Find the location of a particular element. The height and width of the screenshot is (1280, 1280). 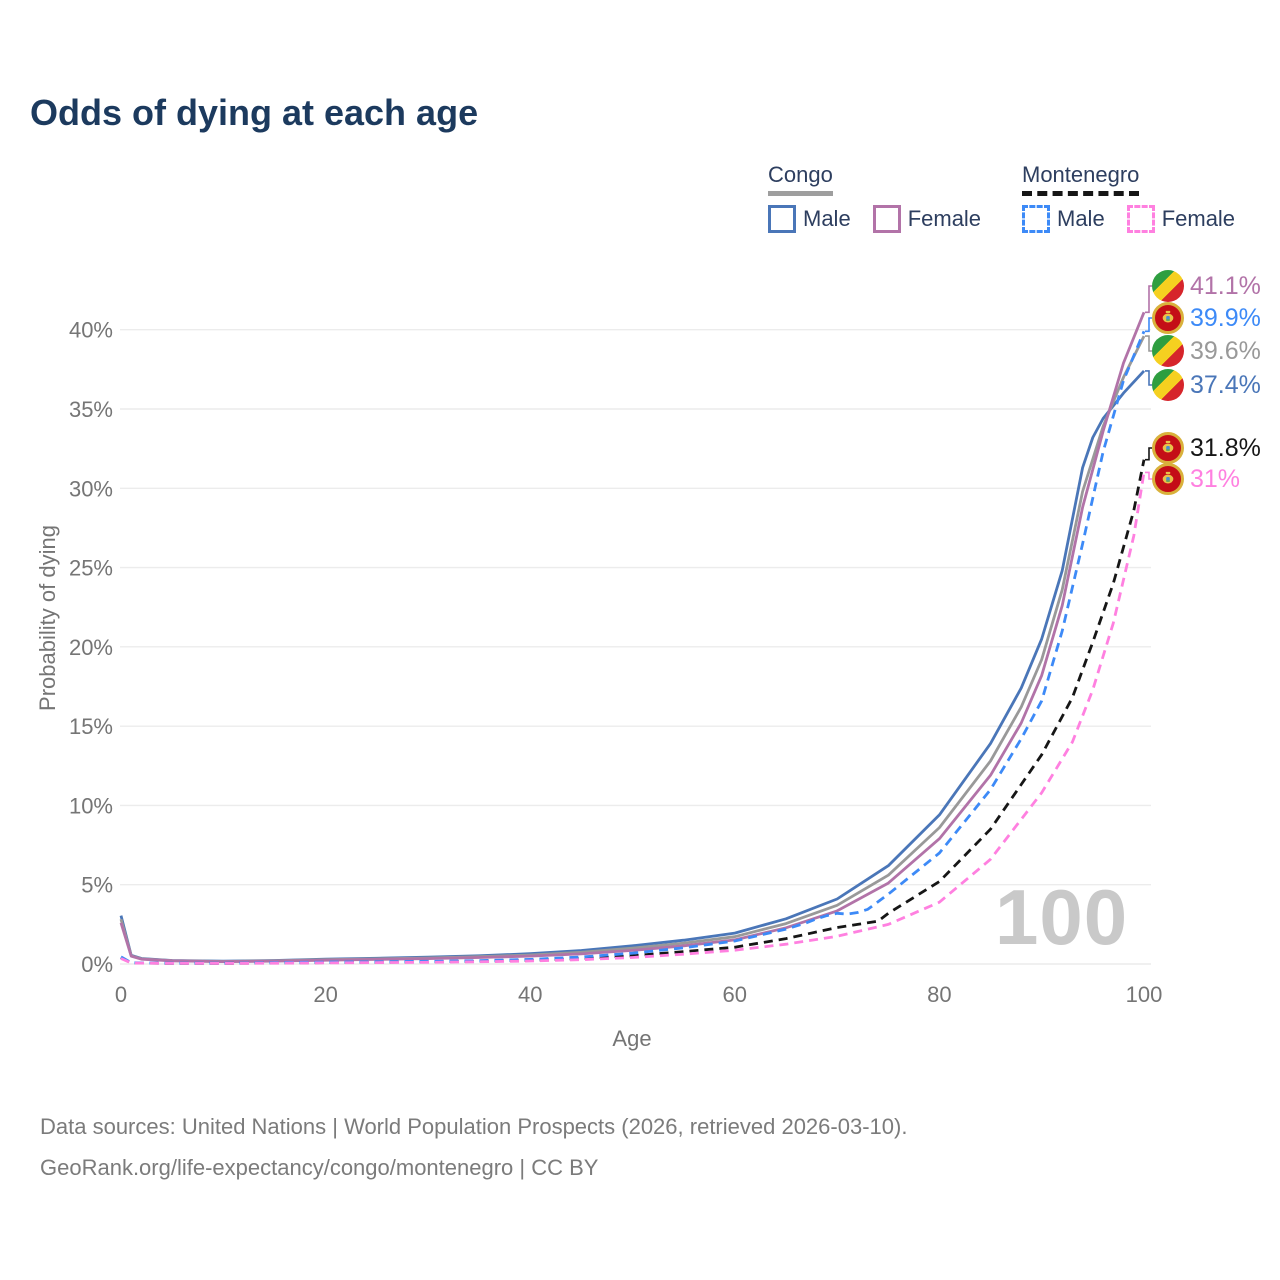

montenegro-male-swatch-icon is located at coordinates (1036, 219).